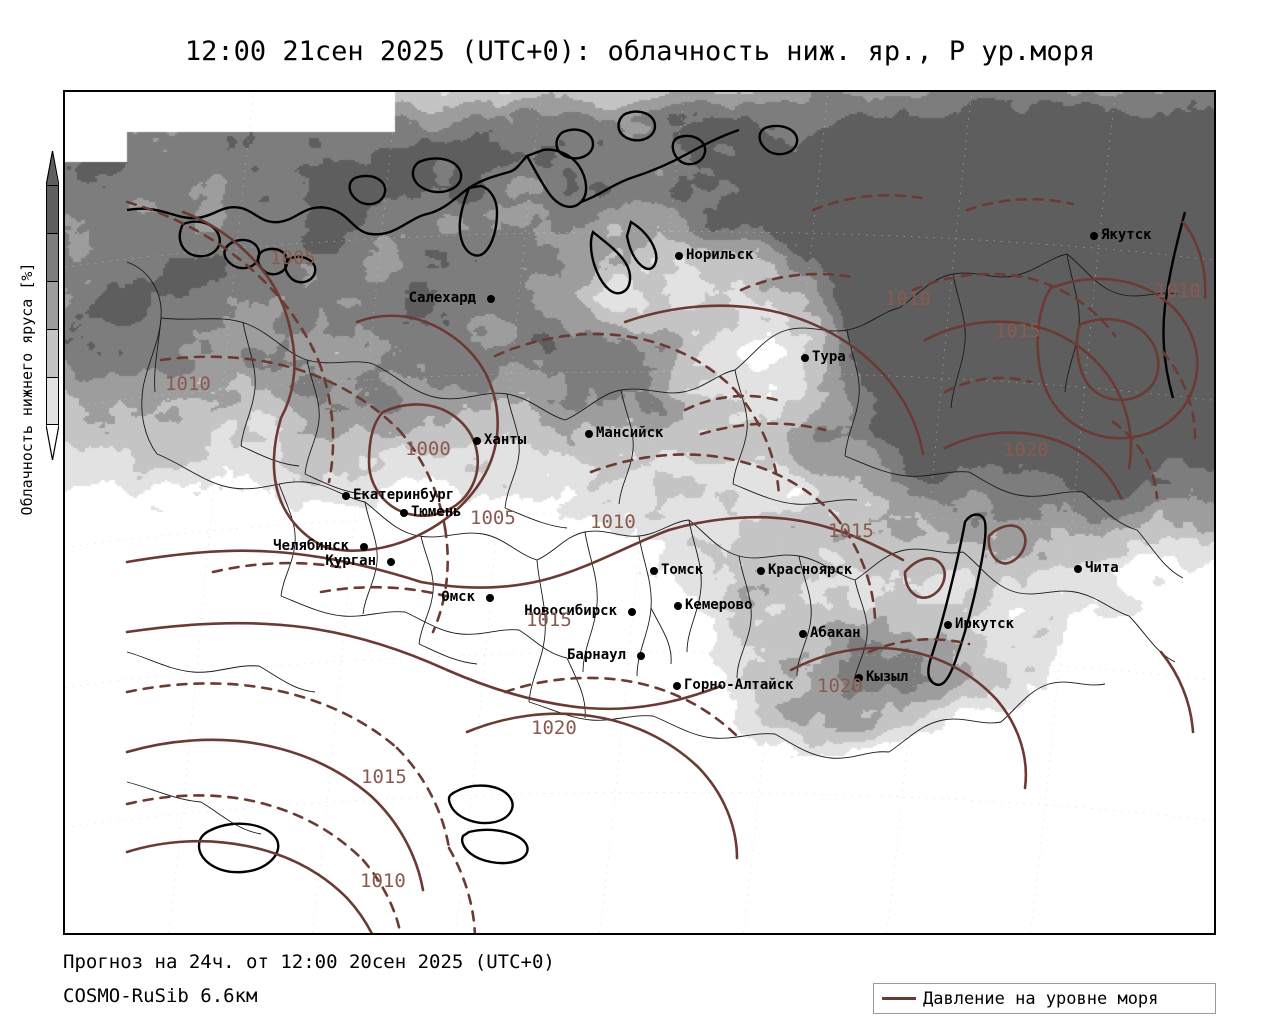 The height and width of the screenshot is (1024, 1280). What do you see at coordinates (899, 998) in the screenshot?
I see `pressure-line-swatch` at bounding box center [899, 998].